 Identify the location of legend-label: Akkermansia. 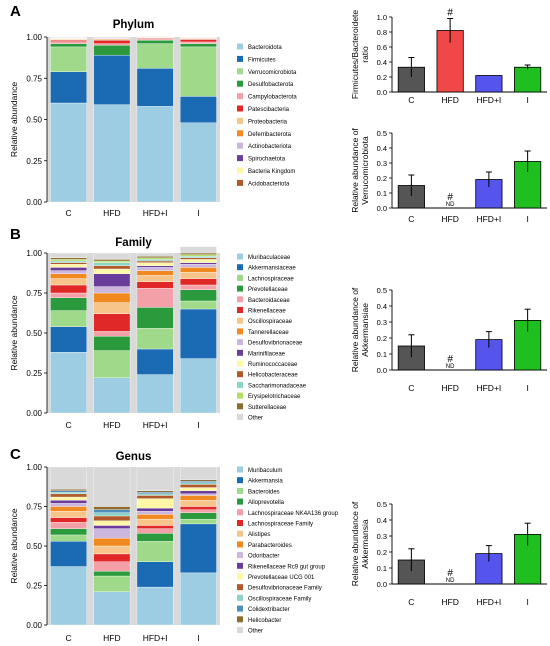
(265, 482).